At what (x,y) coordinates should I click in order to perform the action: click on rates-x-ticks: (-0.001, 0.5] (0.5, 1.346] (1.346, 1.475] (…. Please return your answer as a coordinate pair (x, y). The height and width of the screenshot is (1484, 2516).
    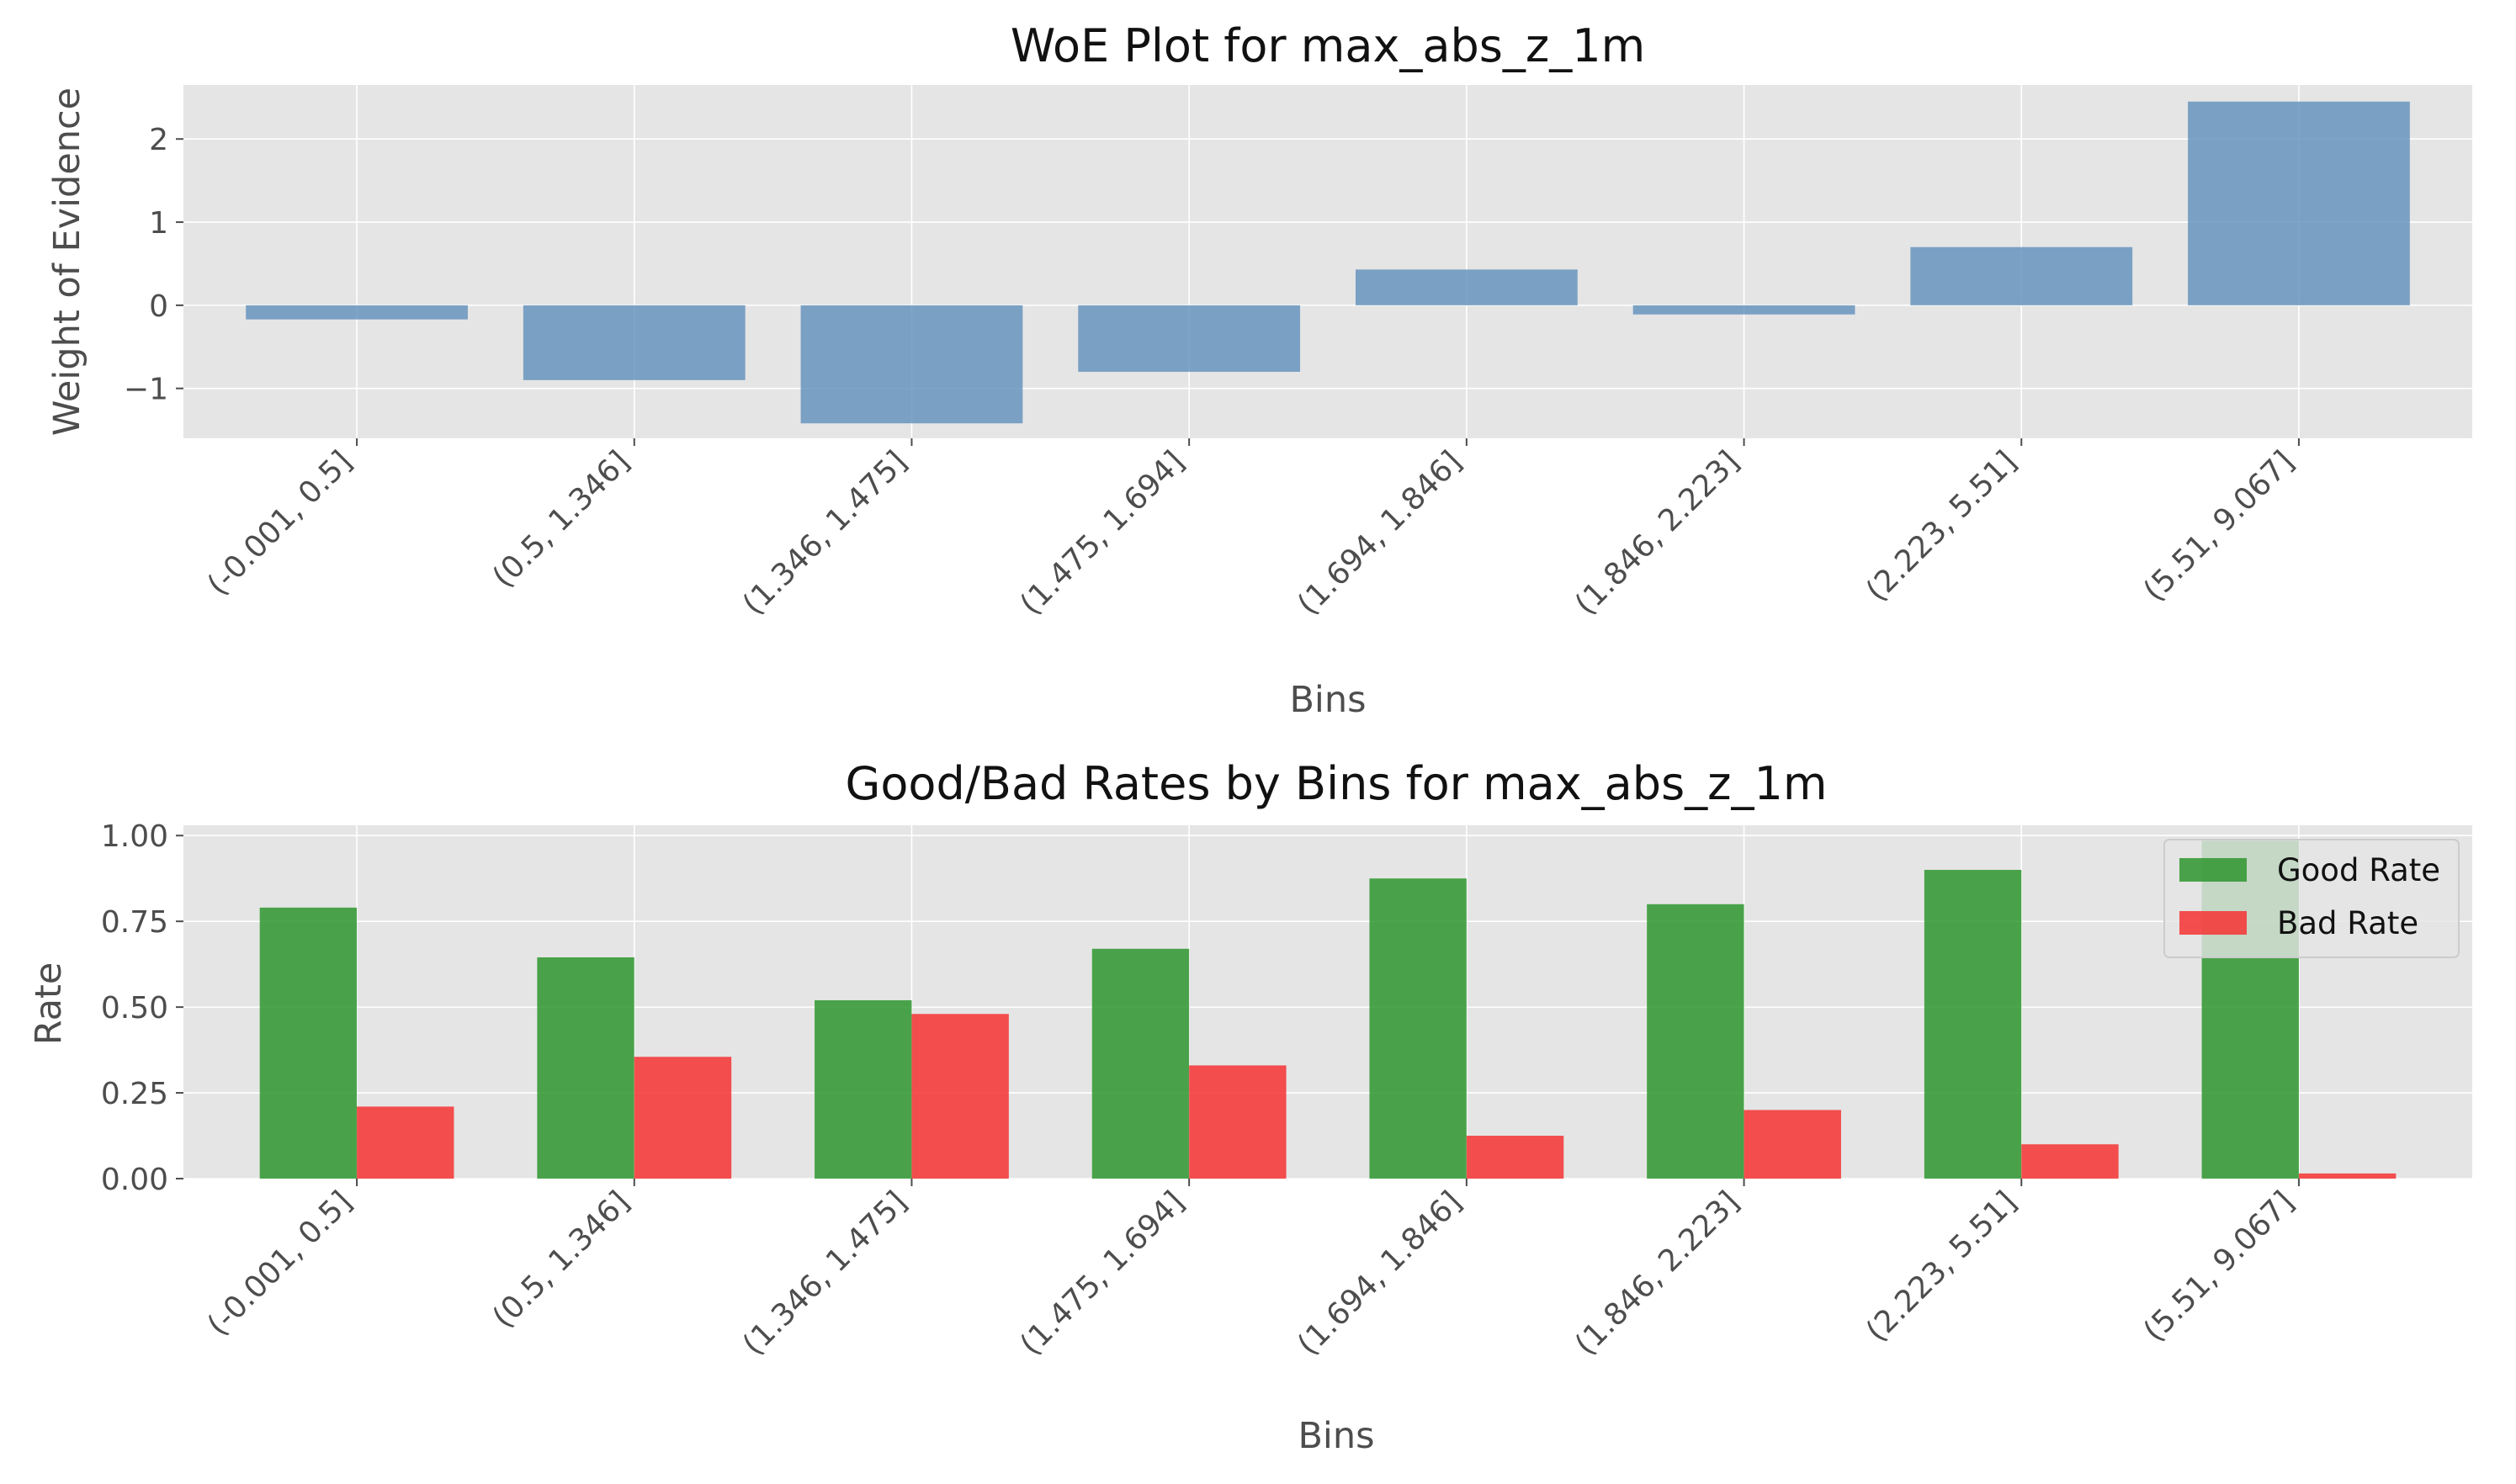
    Looking at the image, I should click on (1251, 1270).